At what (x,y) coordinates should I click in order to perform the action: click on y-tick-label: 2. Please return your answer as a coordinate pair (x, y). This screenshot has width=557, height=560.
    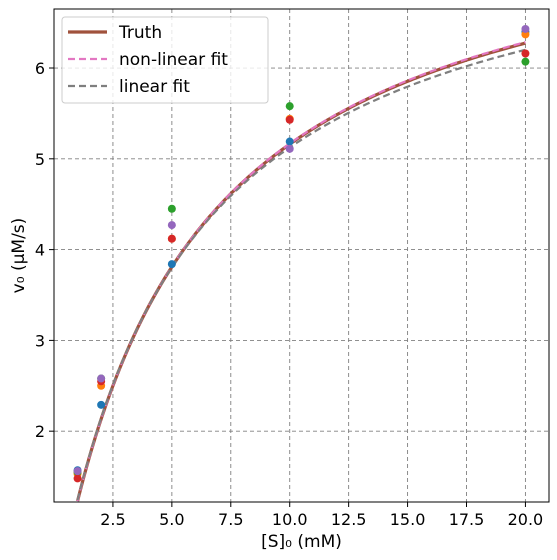
    Looking at the image, I should click on (40, 431).